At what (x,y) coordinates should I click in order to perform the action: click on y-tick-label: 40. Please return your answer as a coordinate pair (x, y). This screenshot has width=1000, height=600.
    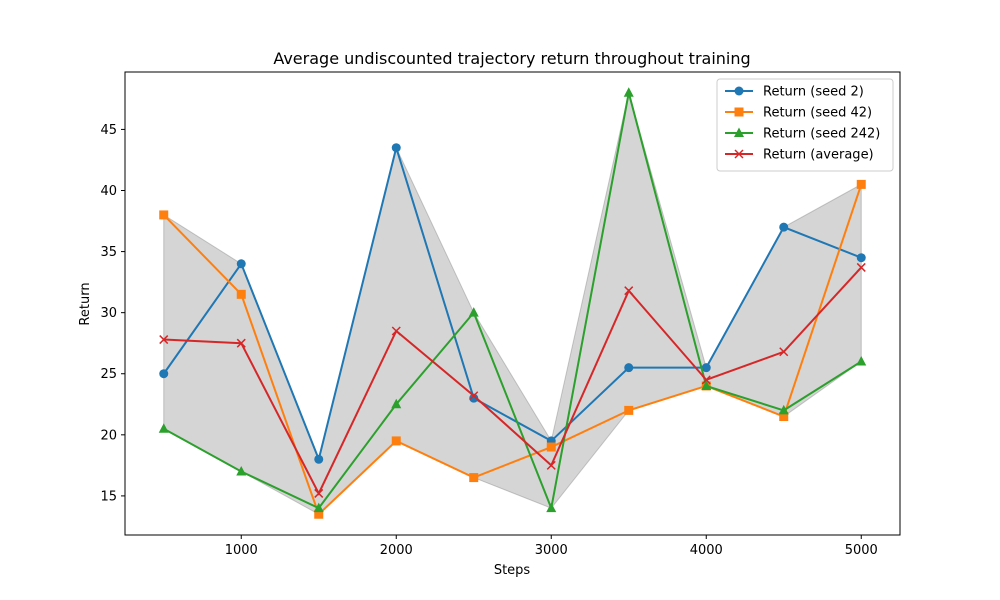
    Looking at the image, I should click on (108, 191).